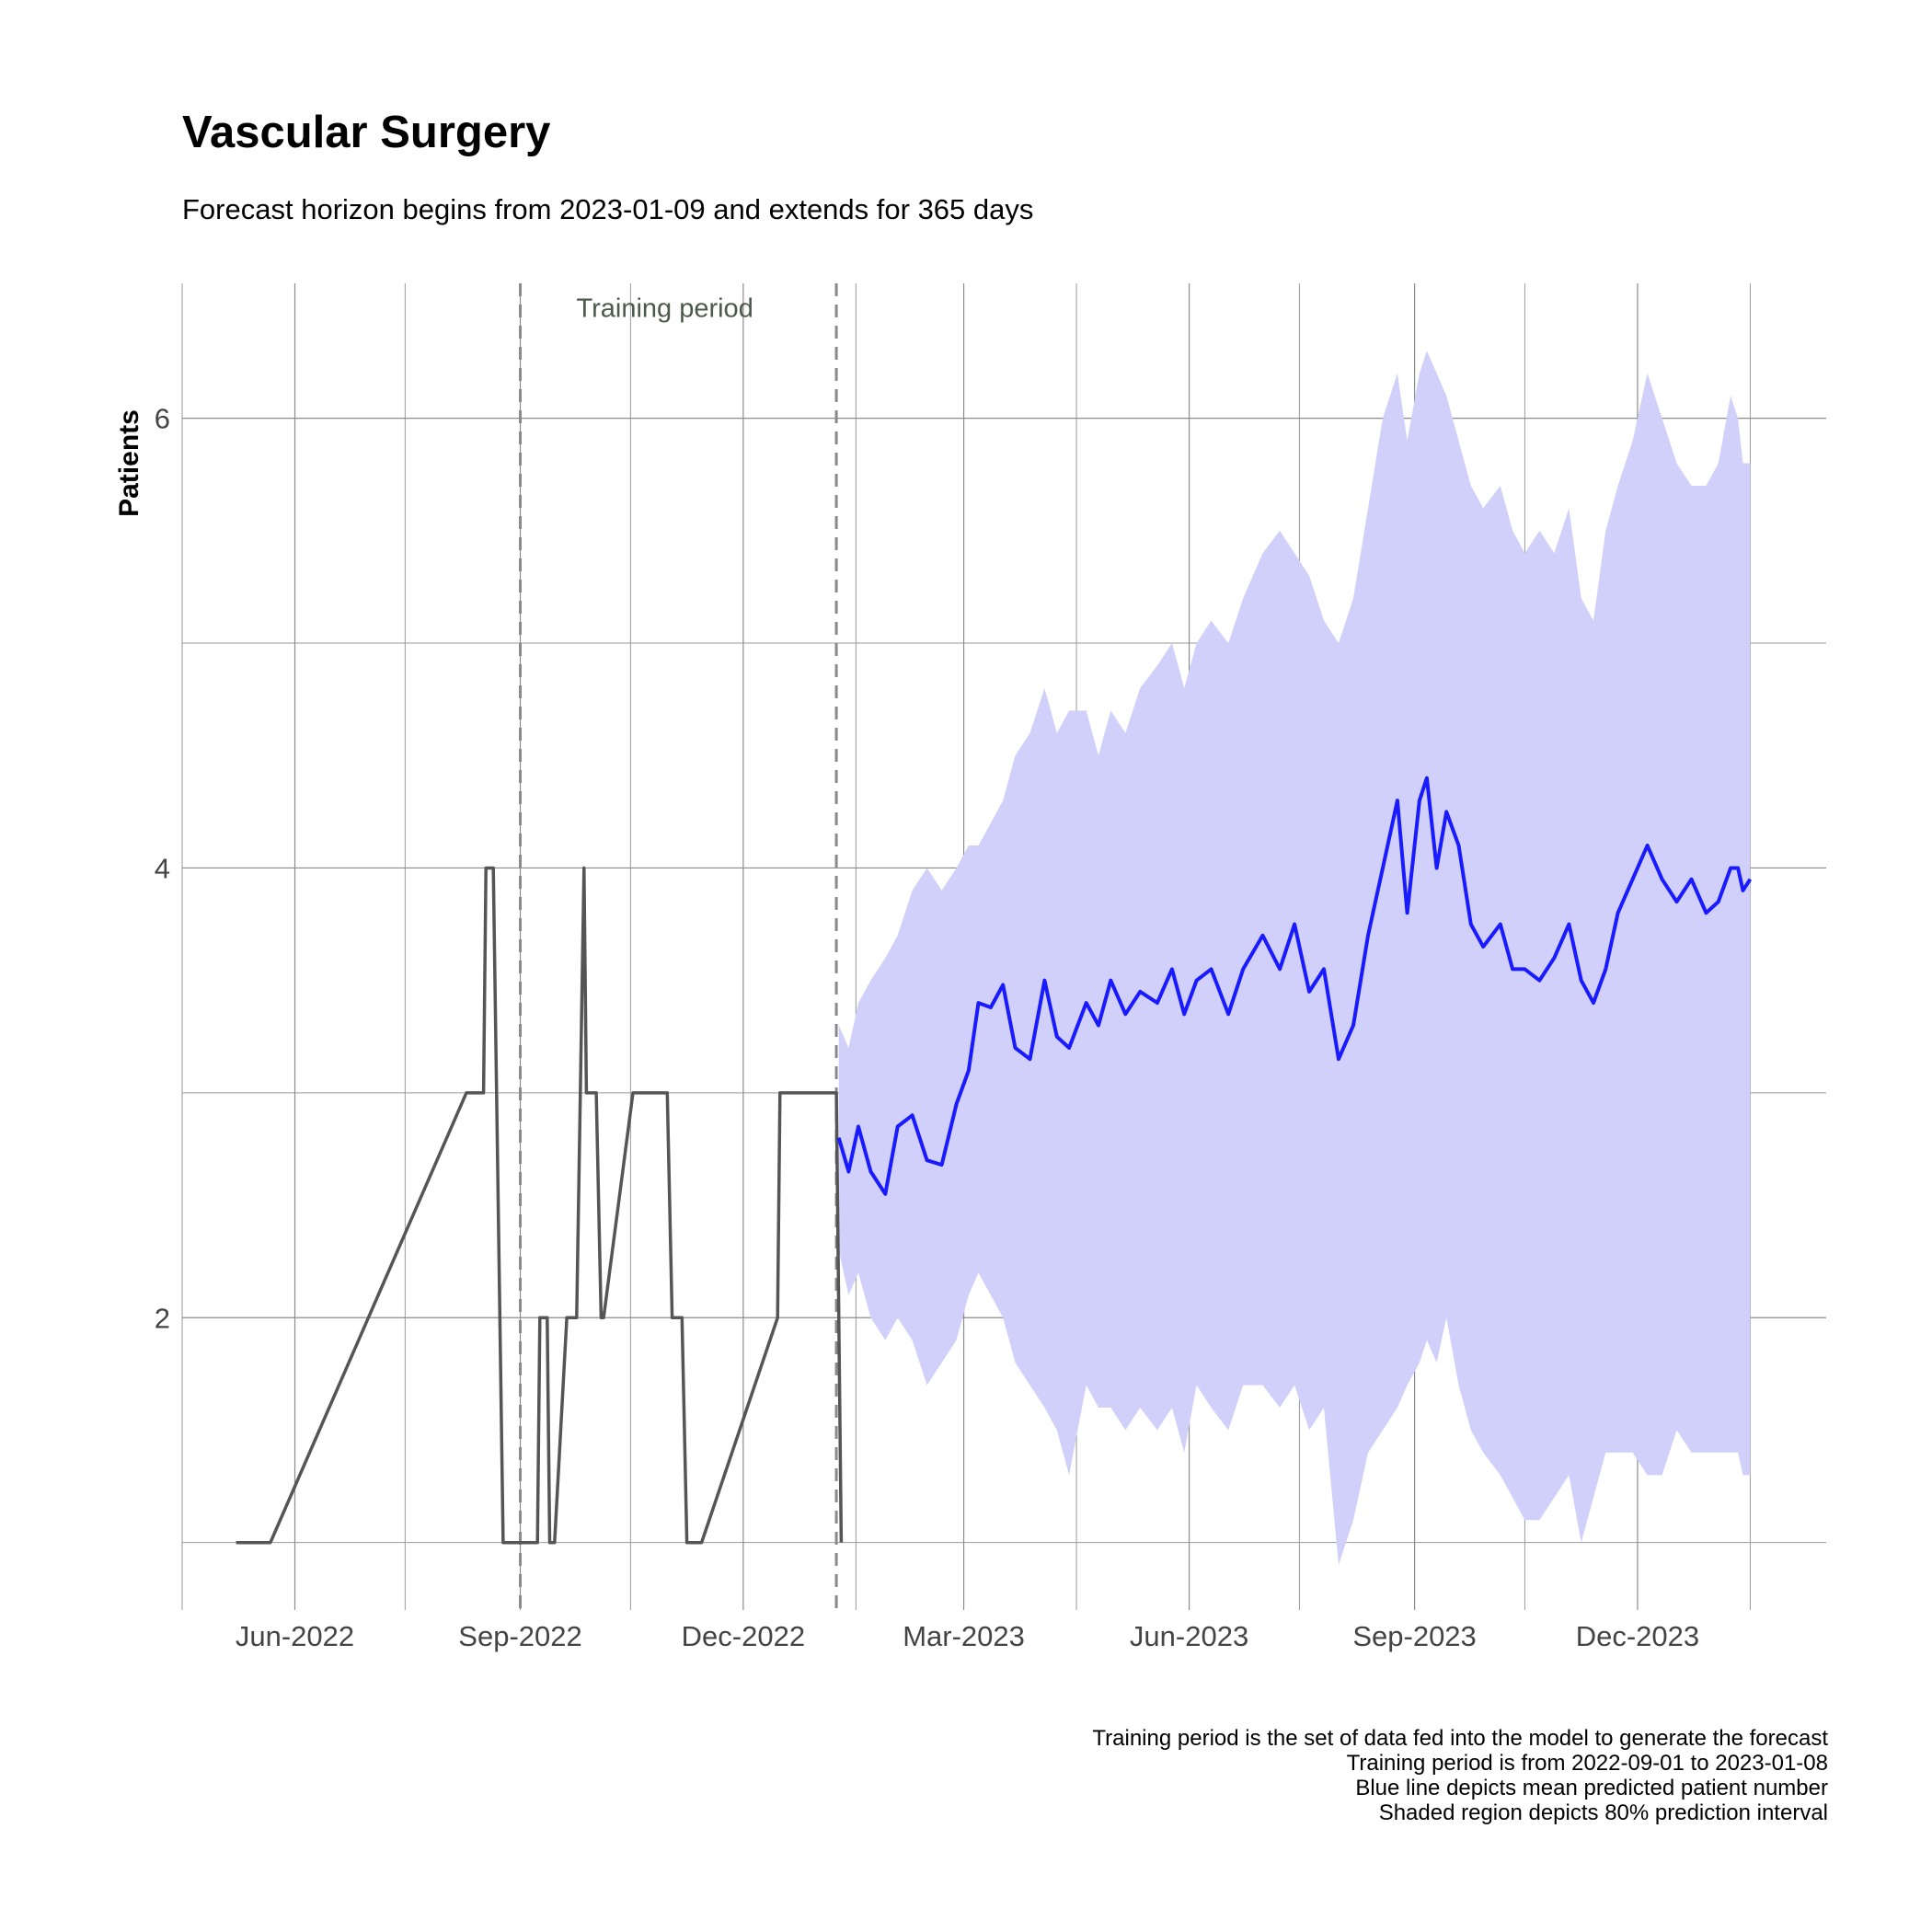  I want to click on chart-title: Vascular Surgery, so click(366, 132).